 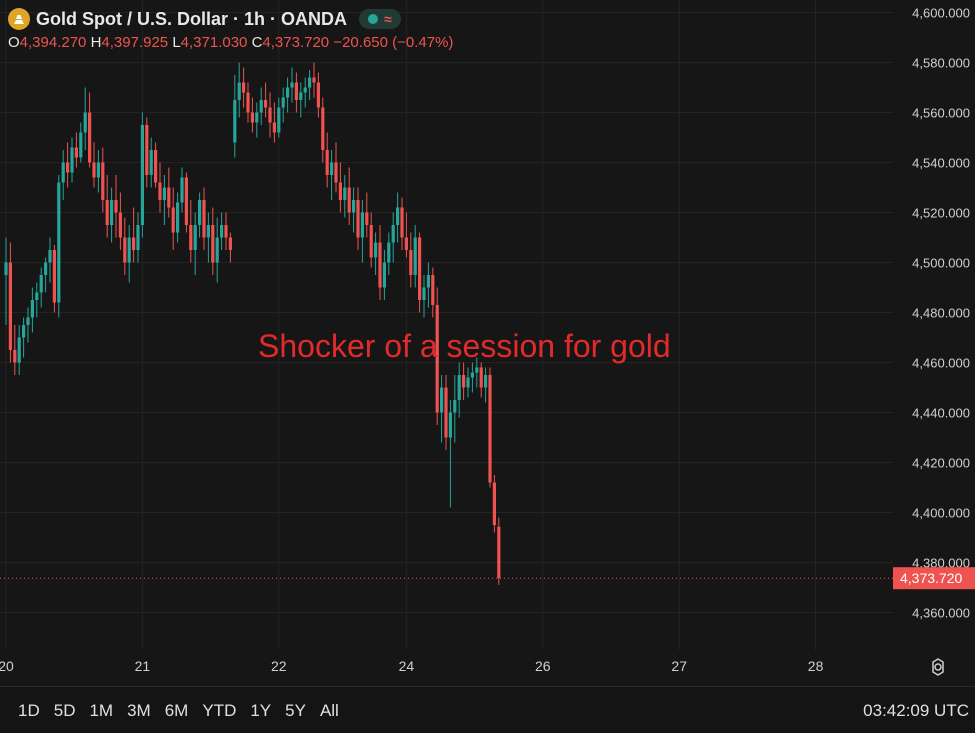 I want to click on close-value: 4,373.720, so click(x=296, y=42).